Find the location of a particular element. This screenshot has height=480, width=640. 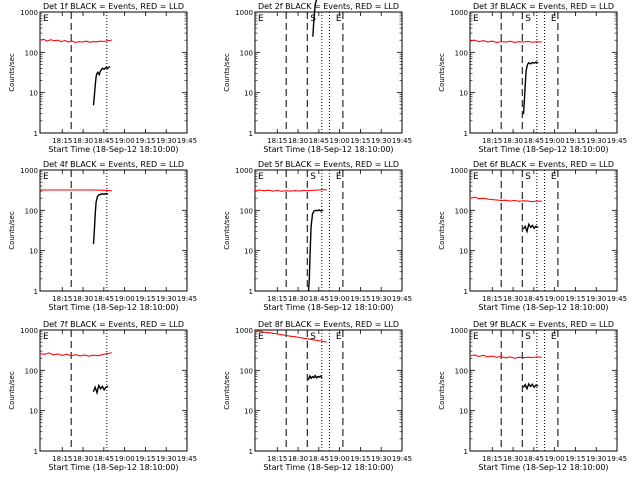

chart-title: Det 2f BLACK = Events, RED = LLD is located at coordinates (328, 6).